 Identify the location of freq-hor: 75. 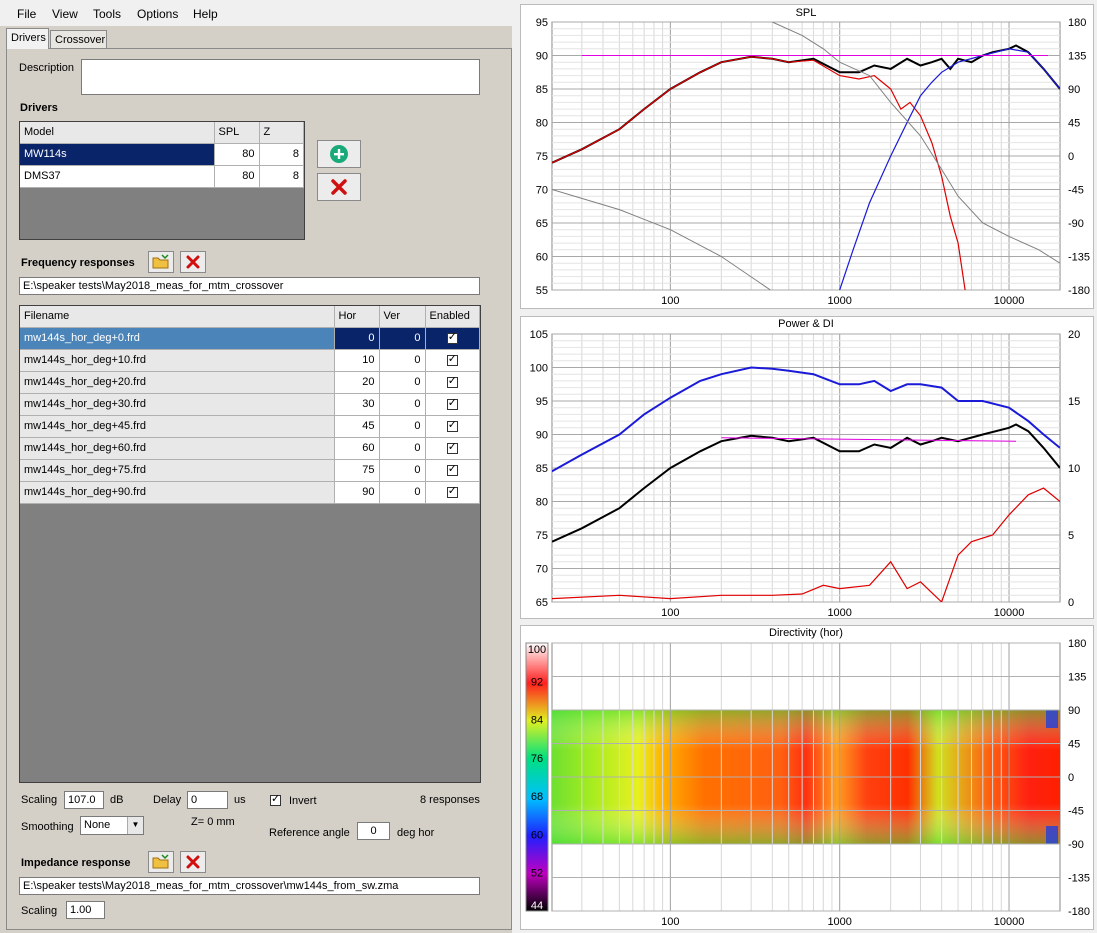
(357, 470).